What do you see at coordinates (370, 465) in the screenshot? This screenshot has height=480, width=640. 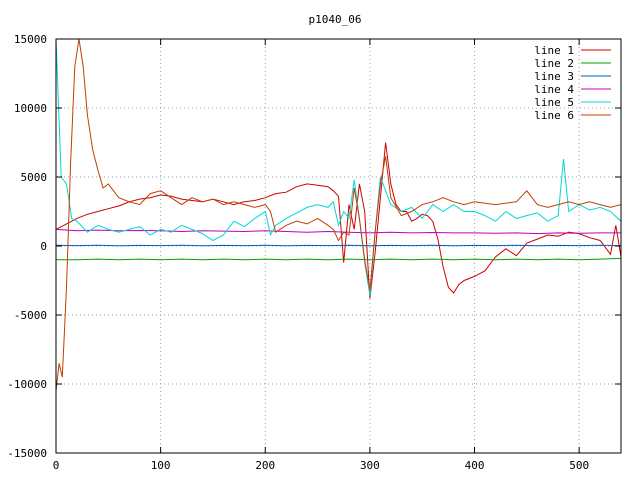 I see `x-tick-label: 300` at bounding box center [370, 465].